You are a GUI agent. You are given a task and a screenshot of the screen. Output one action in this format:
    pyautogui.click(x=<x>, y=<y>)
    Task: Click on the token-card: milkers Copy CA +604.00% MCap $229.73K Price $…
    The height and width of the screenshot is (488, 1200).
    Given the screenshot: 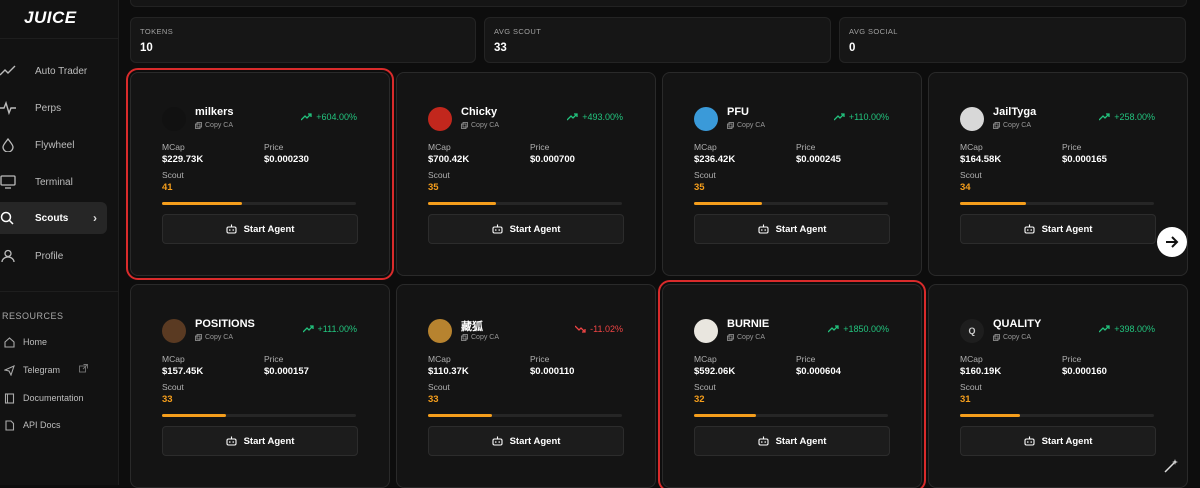 What is the action you would take?
    pyautogui.click(x=260, y=174)
    